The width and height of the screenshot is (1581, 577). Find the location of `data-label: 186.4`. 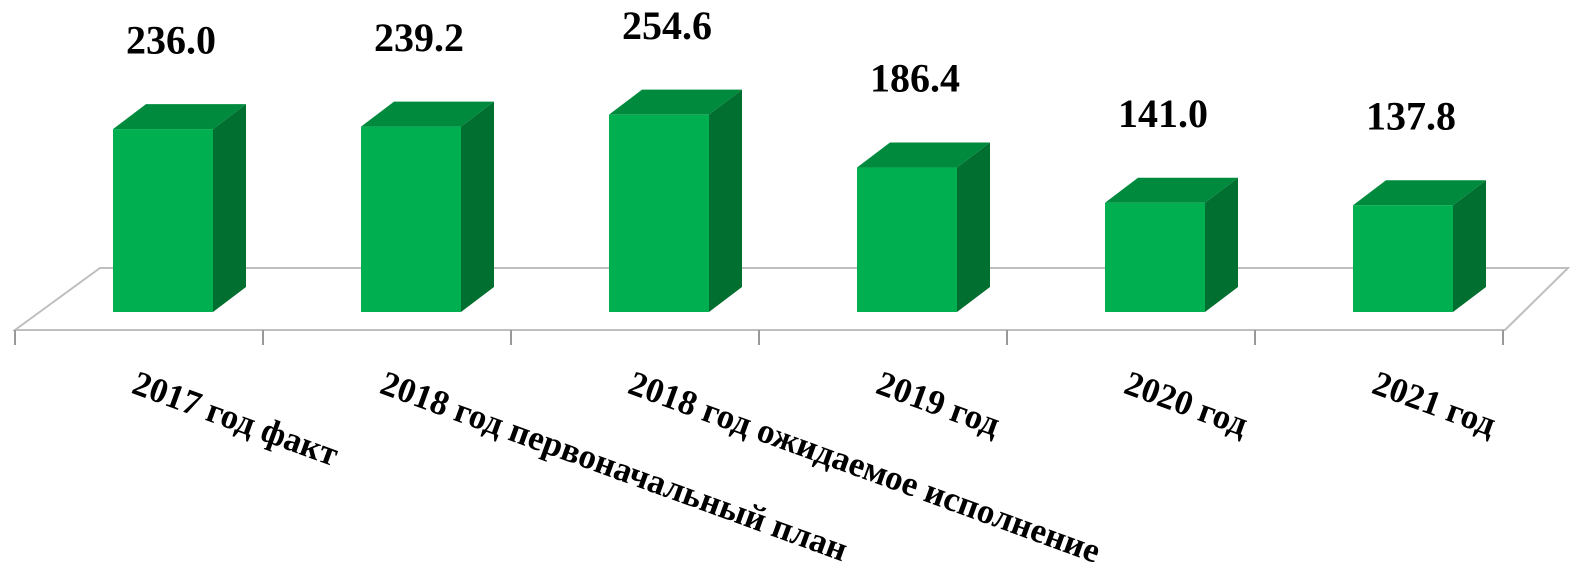

data-label: 186.4 is located at coordinates (915, 78).